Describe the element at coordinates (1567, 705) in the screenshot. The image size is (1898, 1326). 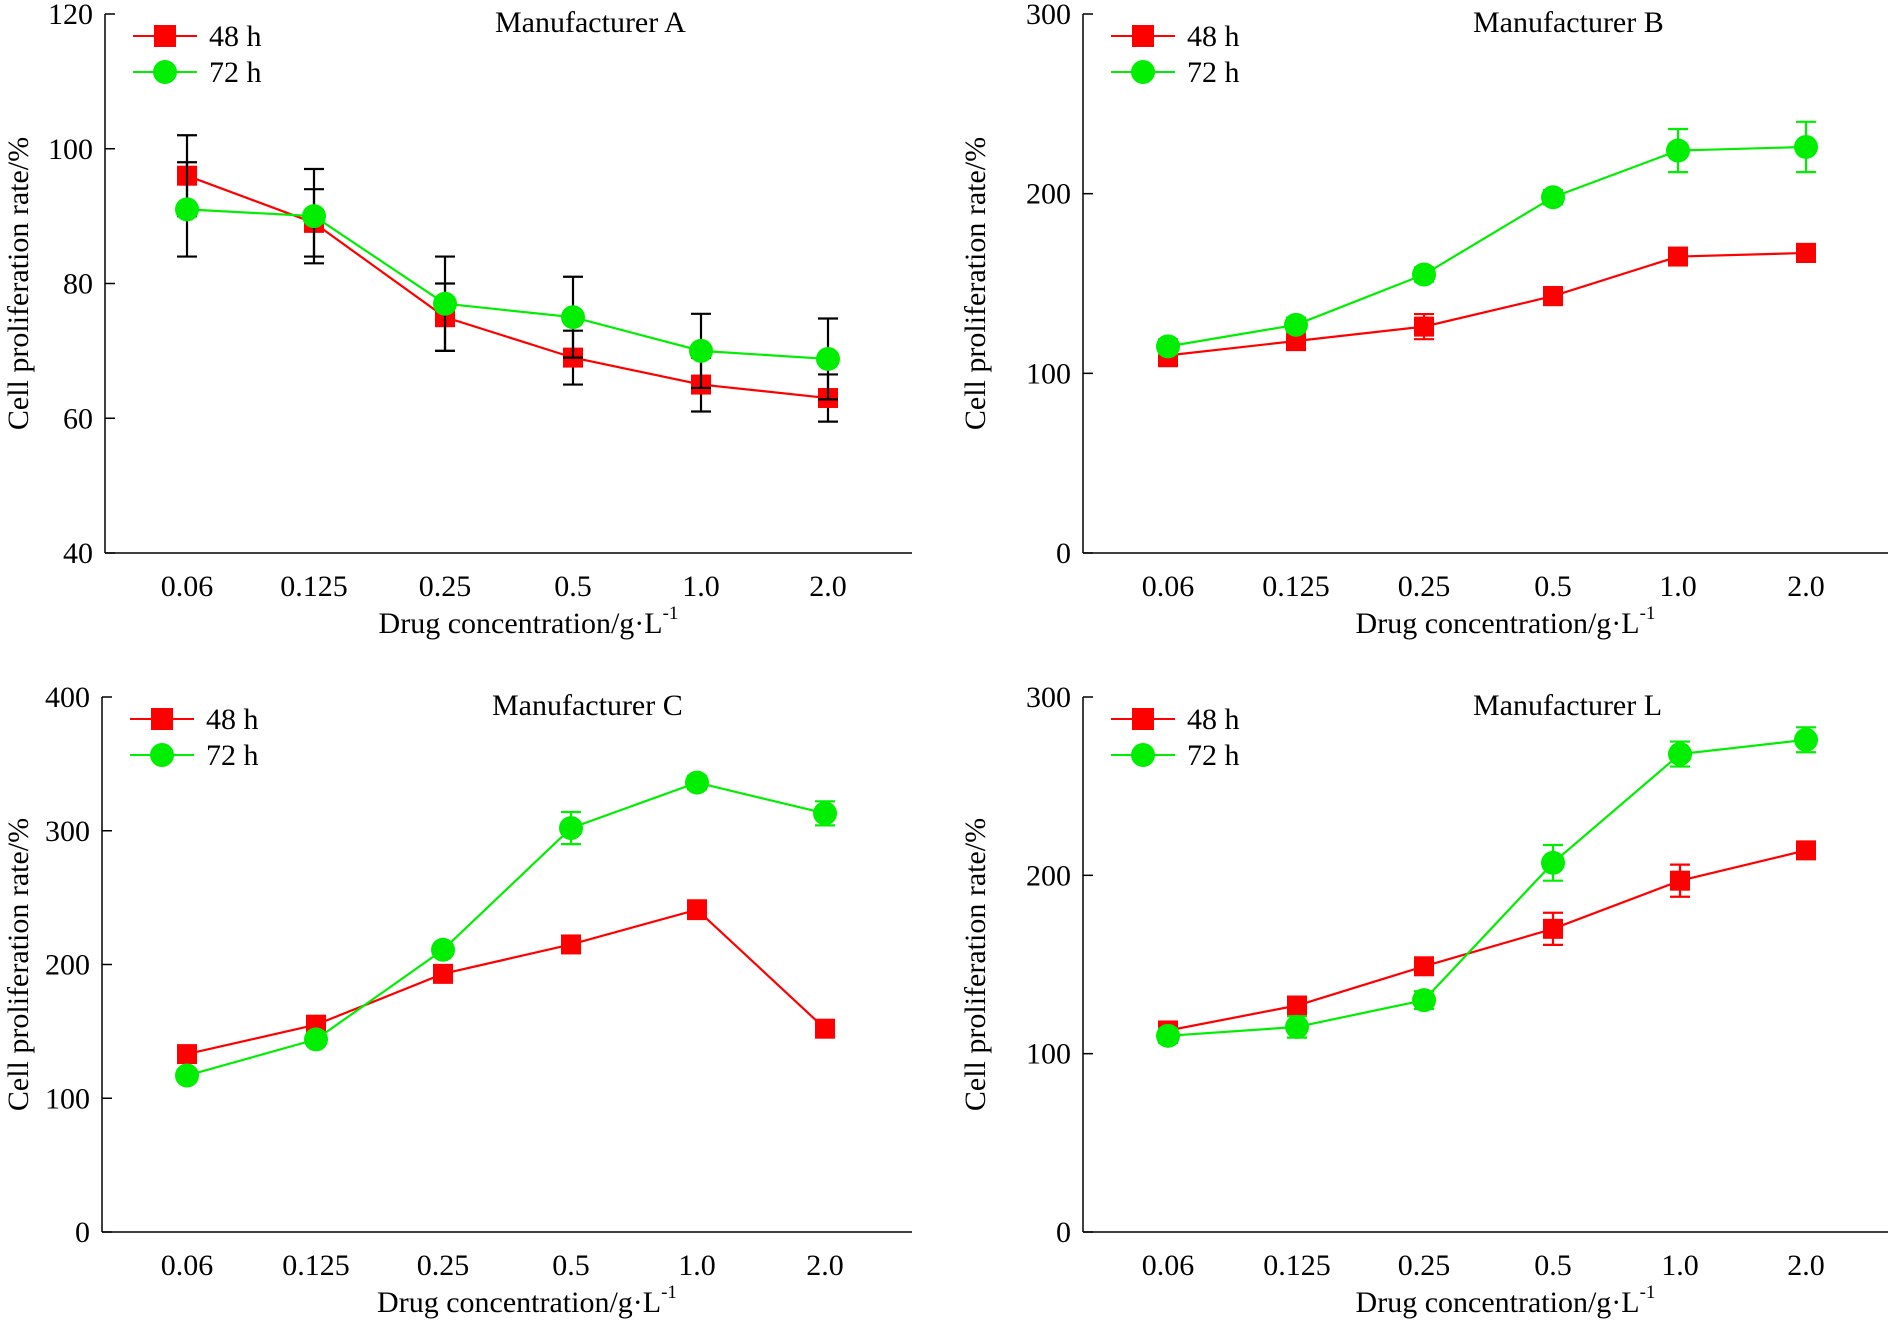
I see `chart-title: Manufacturer L` at that location.